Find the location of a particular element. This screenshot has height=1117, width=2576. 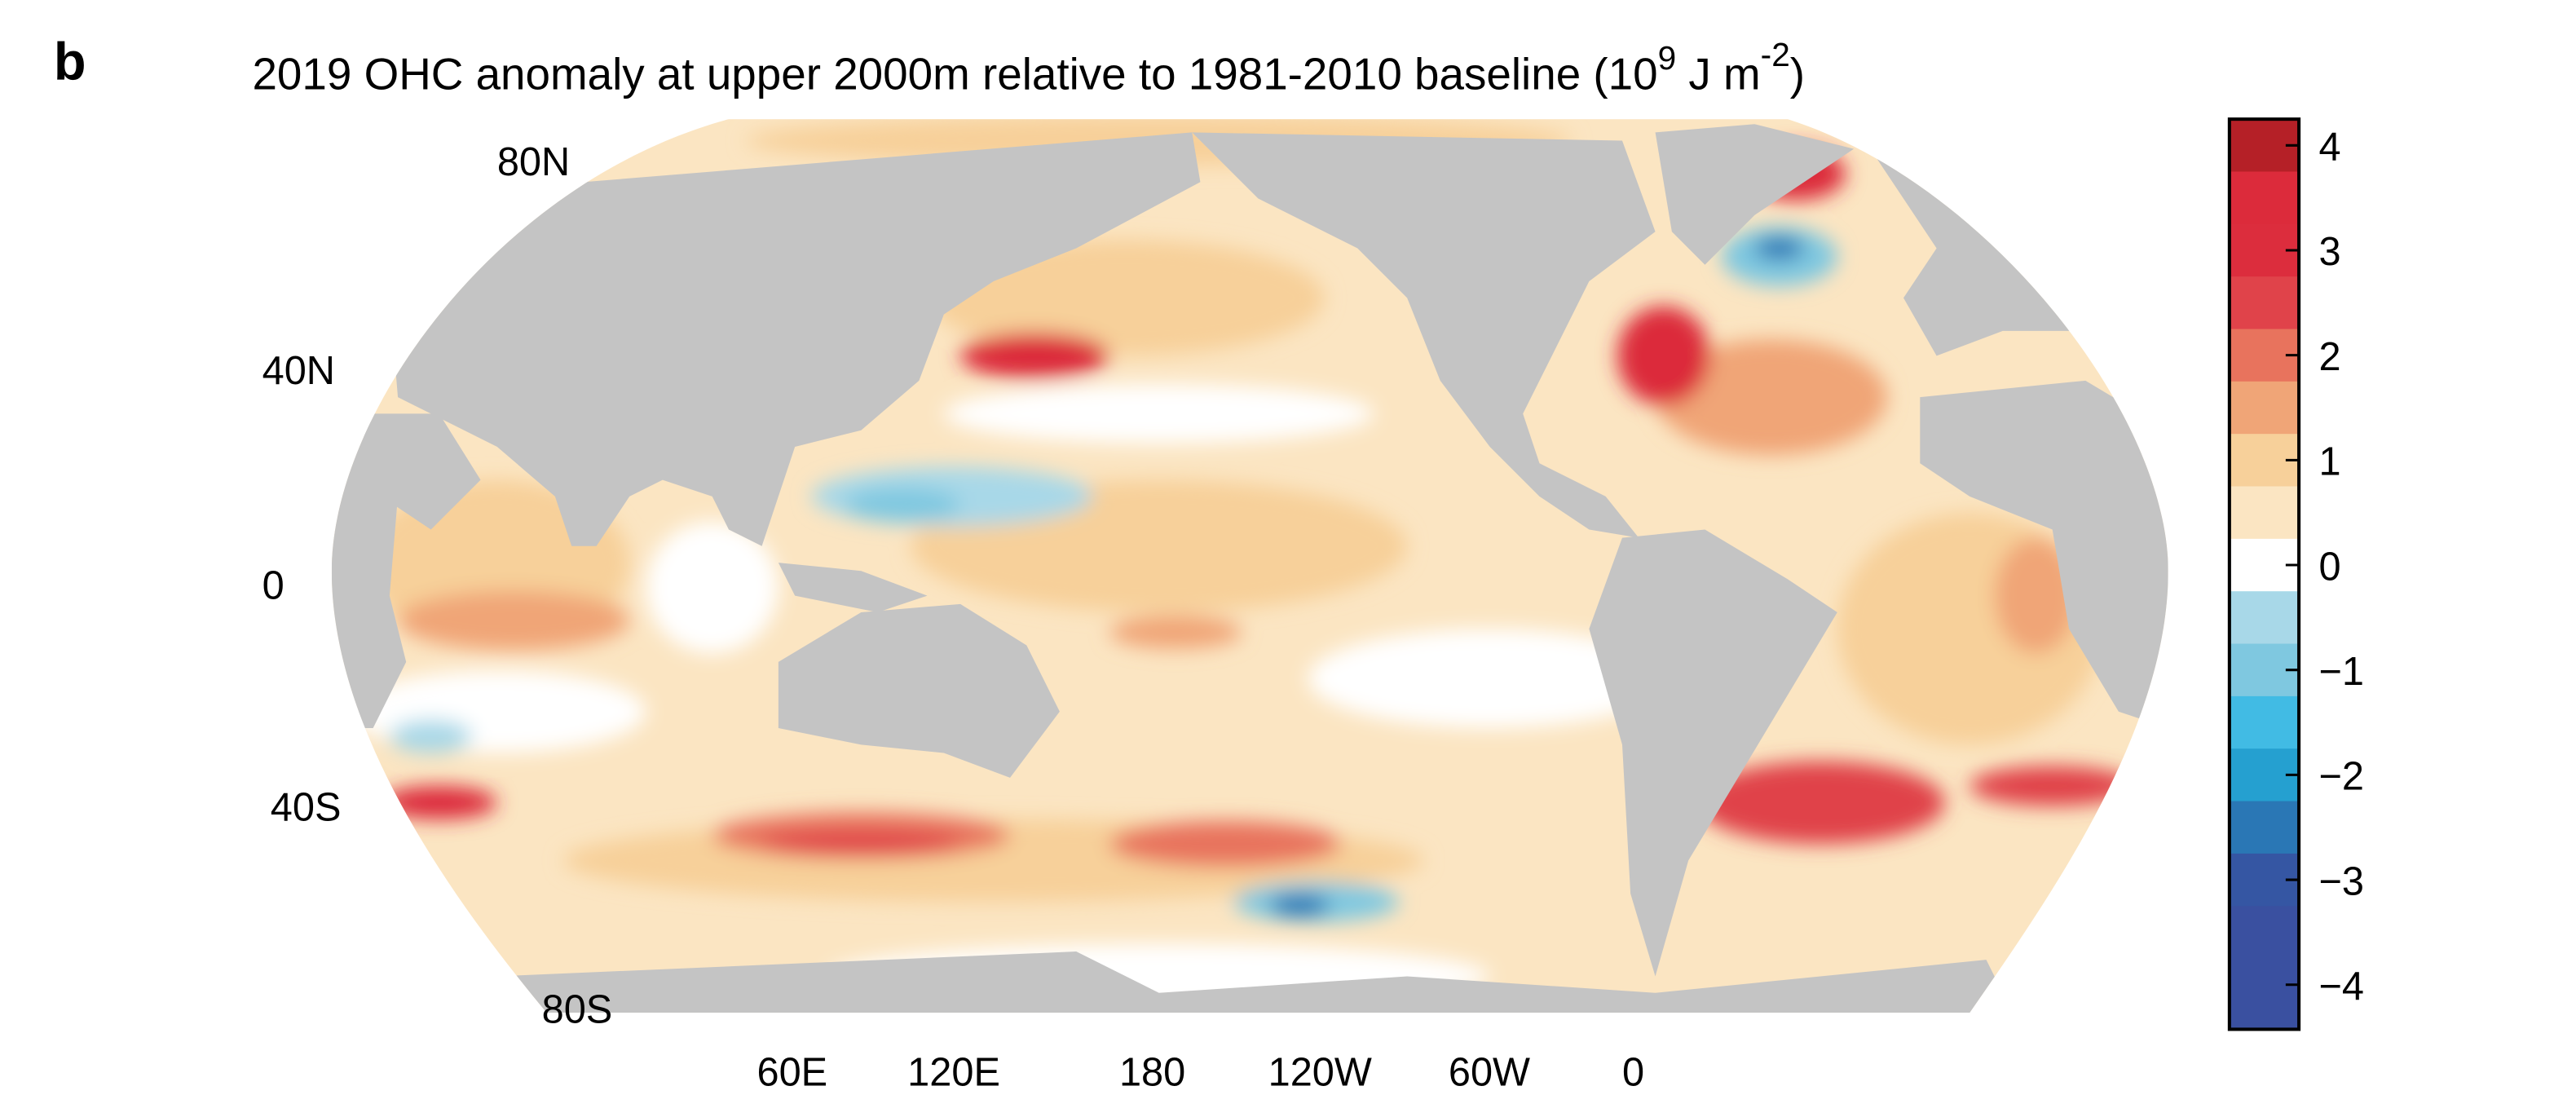

colorbar-tick-label: 2 is located at coordinates (2329, 357).